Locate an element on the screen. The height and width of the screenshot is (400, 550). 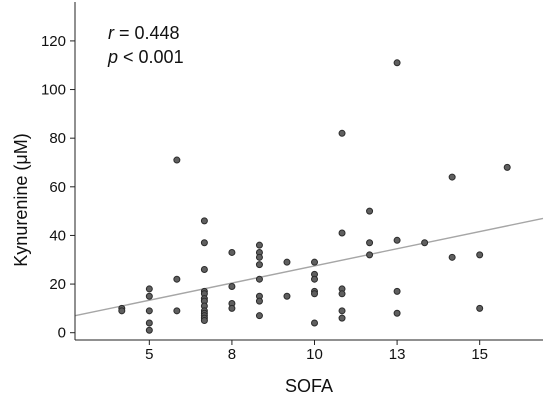
x-tick-label: 5 is located at coordinates (149, 354).